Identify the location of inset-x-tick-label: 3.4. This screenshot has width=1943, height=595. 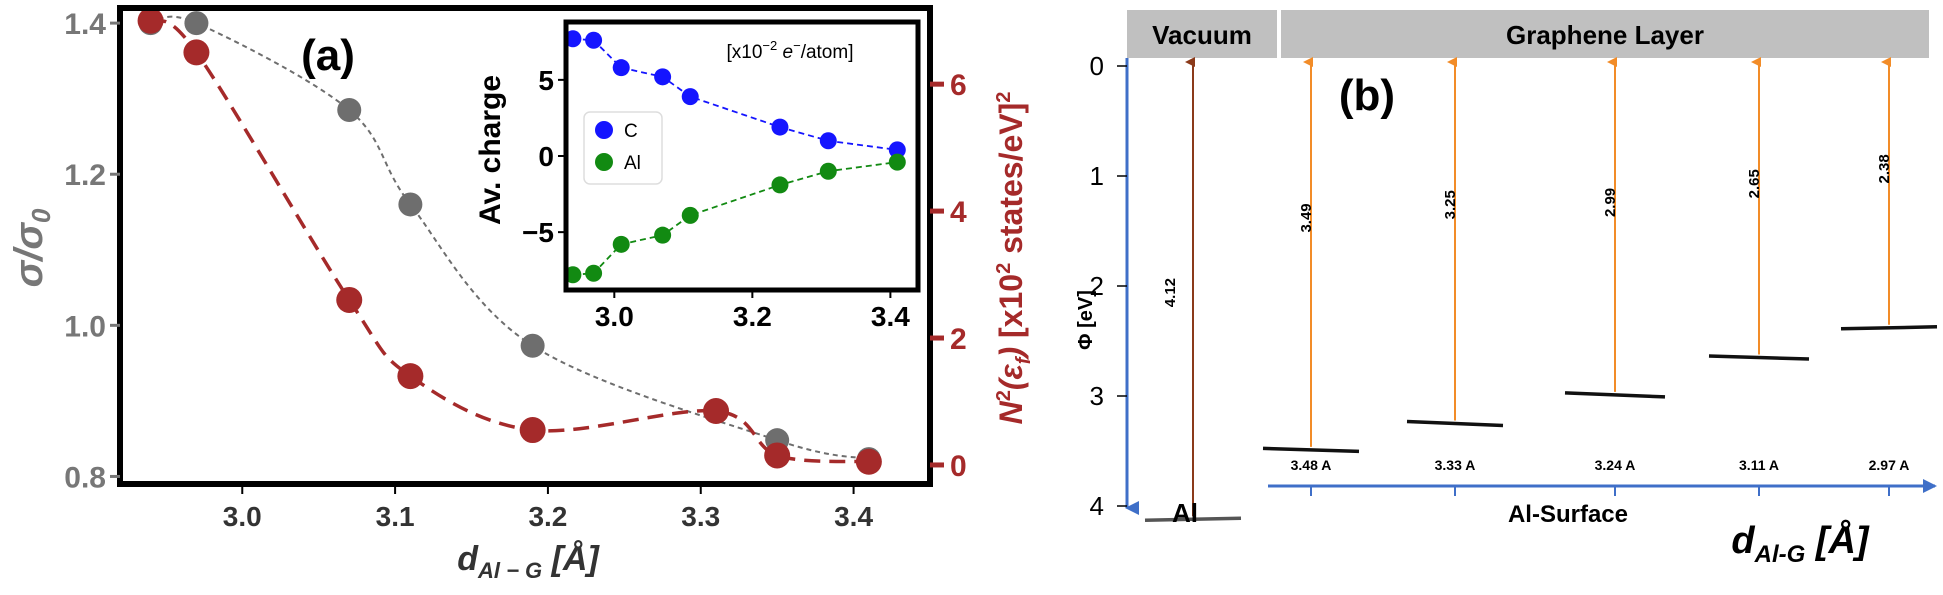
(890, 316).